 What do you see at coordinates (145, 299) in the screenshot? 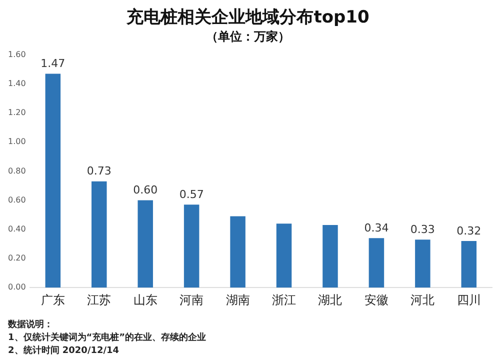
I see `x-tick-label: 山东` at bounding box center [145, 299].